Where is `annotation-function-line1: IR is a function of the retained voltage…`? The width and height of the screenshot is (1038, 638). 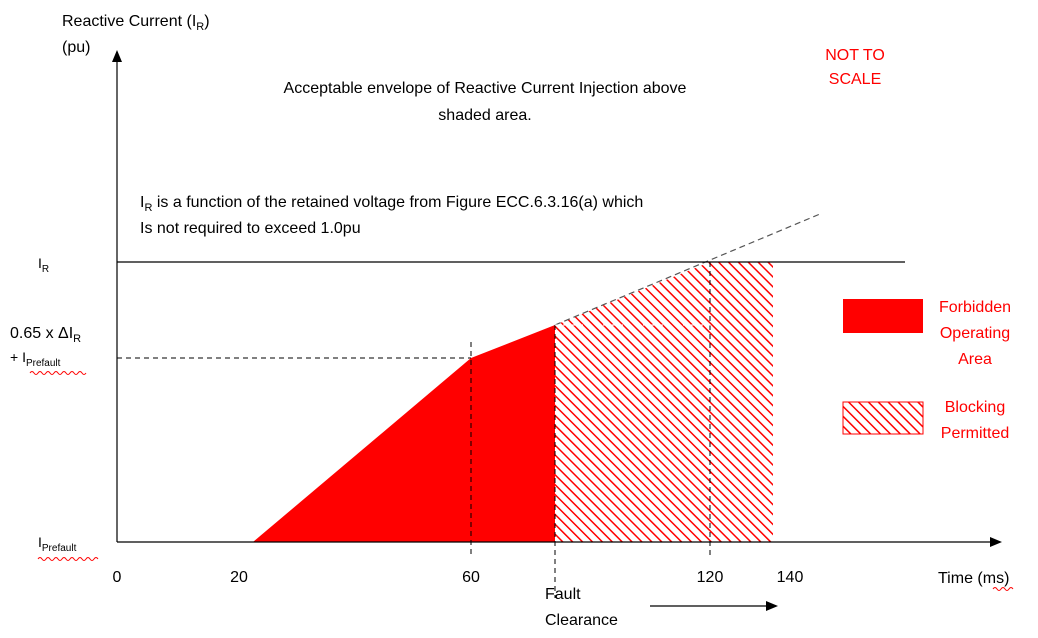
annotation-function-line1: IR is a function of the retained voltage… is located at coordinates (391, 204).